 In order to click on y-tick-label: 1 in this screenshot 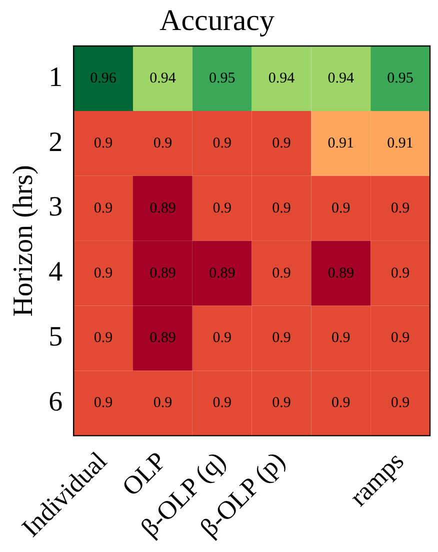, I will do `click(55, 77)`.